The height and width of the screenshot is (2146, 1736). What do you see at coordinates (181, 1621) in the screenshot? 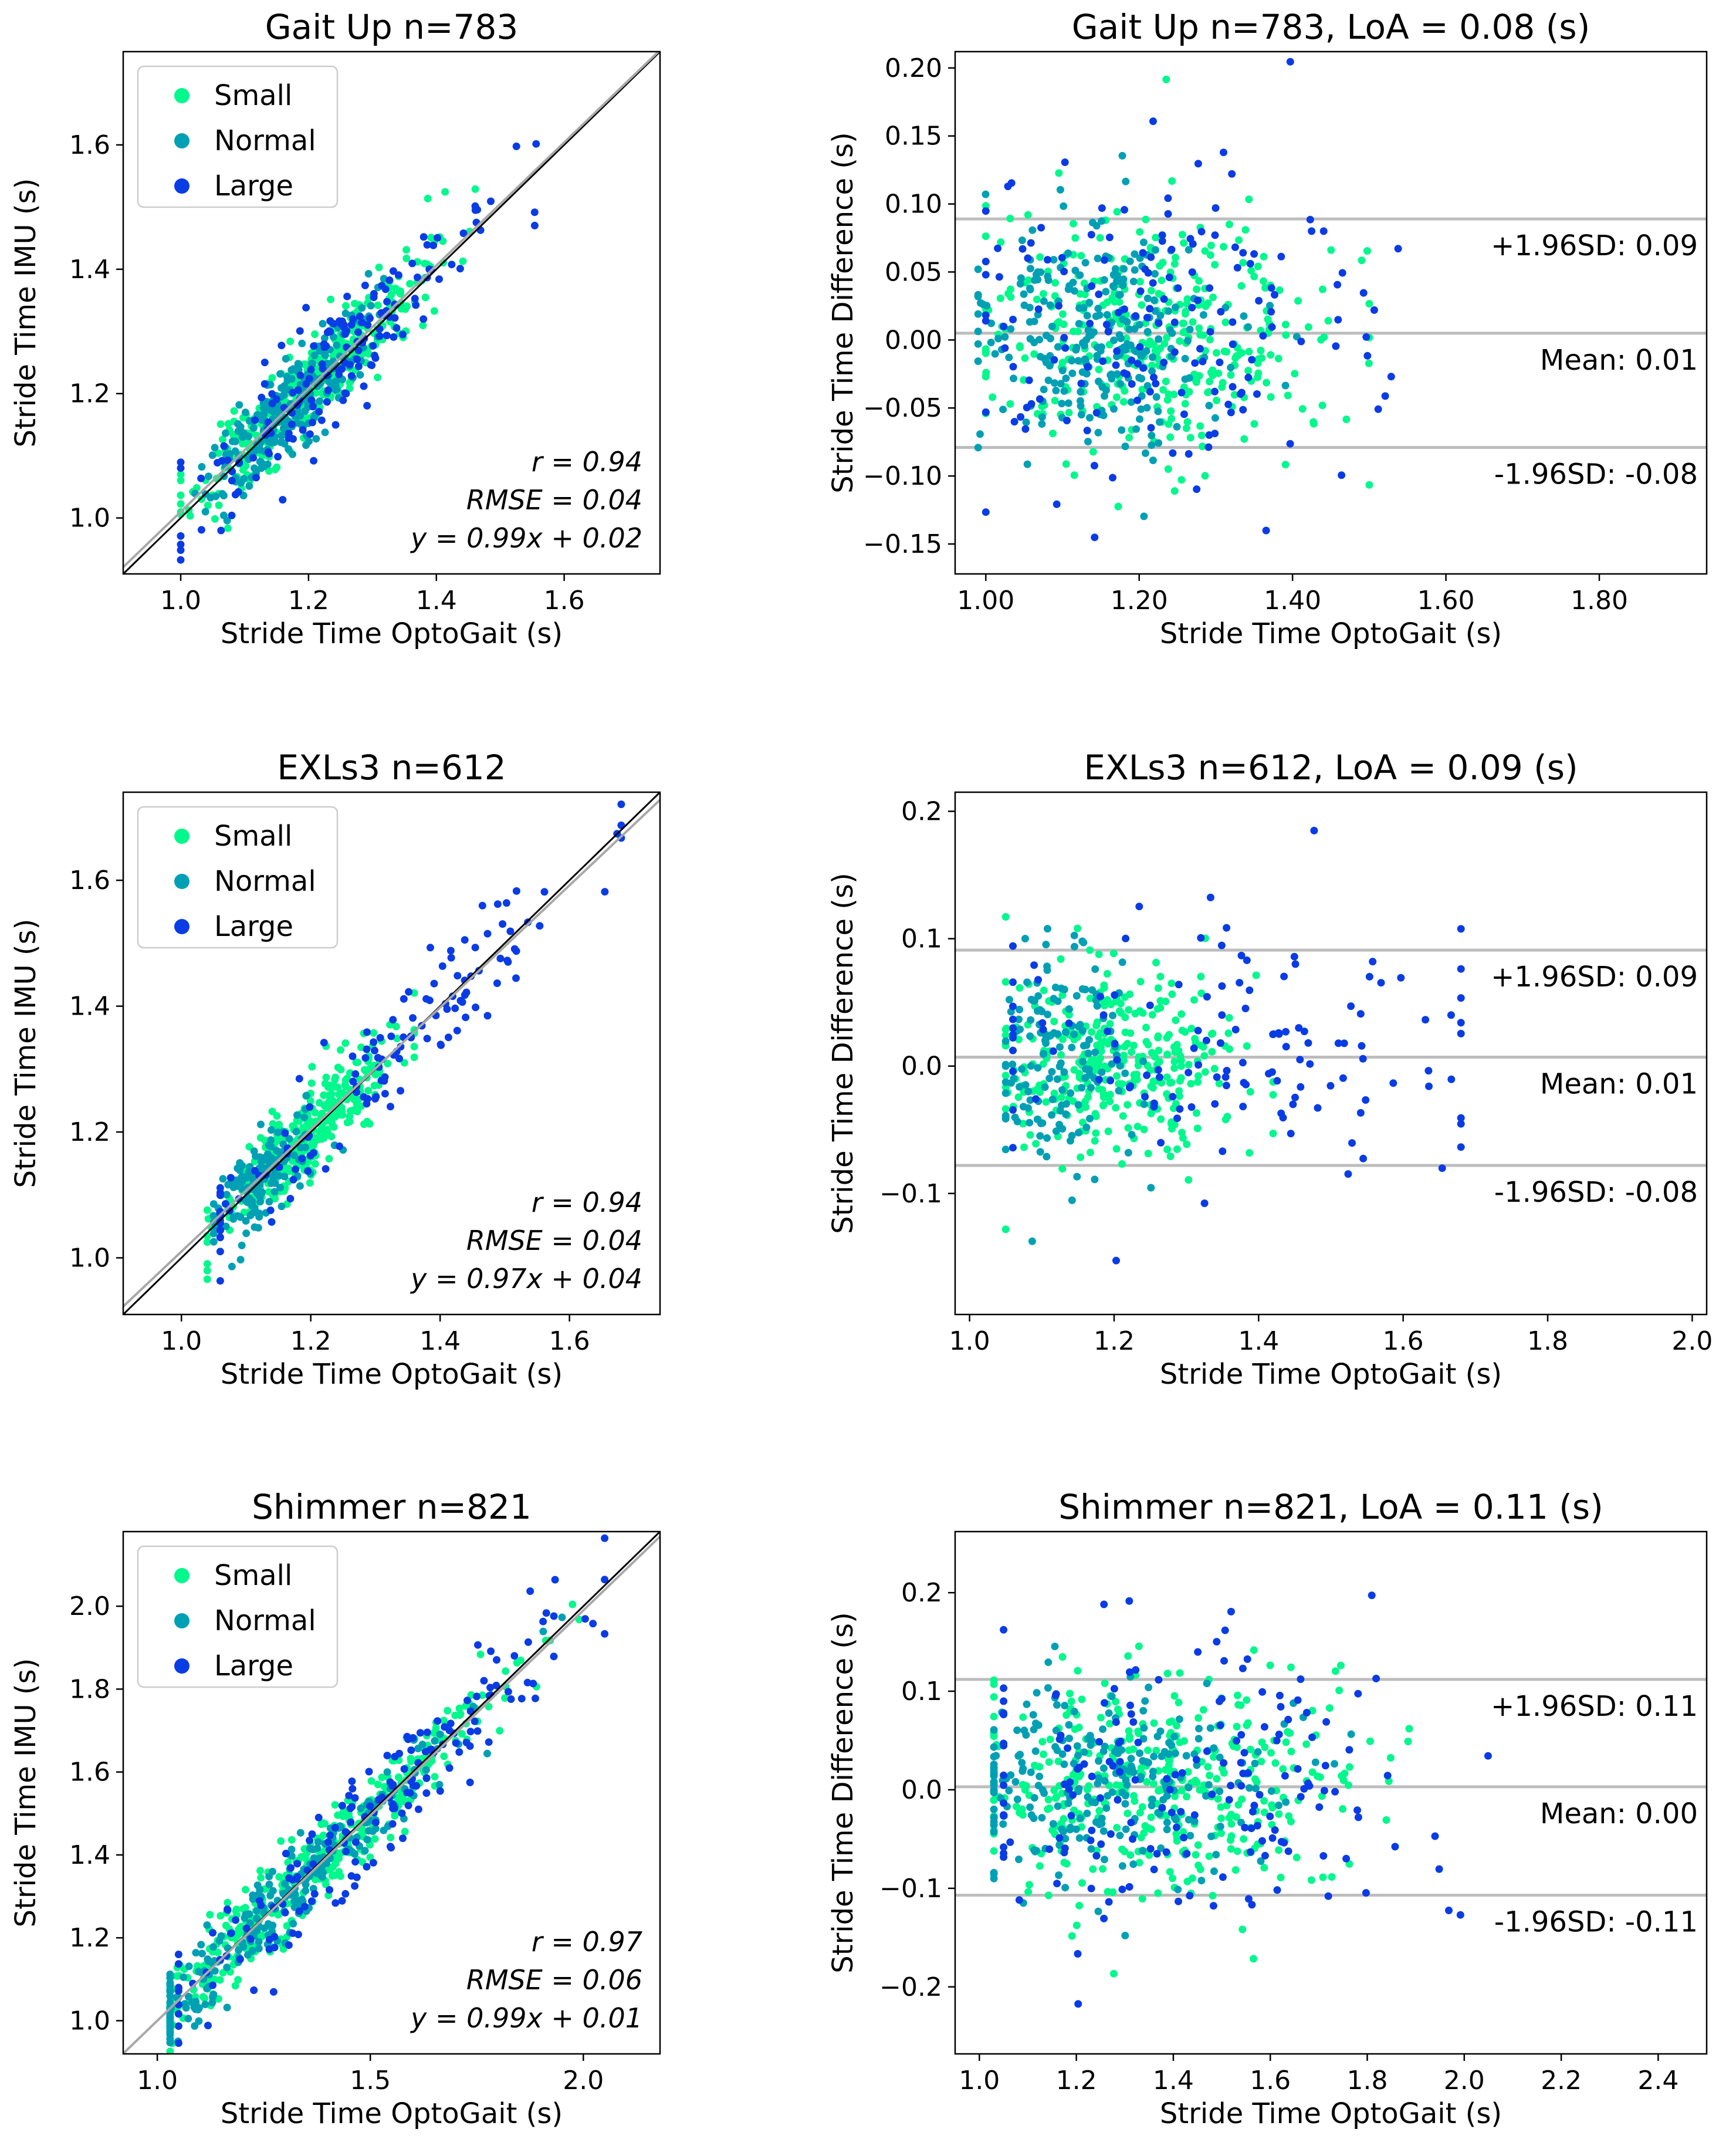
I see `legend-marker-normal` at bounding box center [181, 1621].